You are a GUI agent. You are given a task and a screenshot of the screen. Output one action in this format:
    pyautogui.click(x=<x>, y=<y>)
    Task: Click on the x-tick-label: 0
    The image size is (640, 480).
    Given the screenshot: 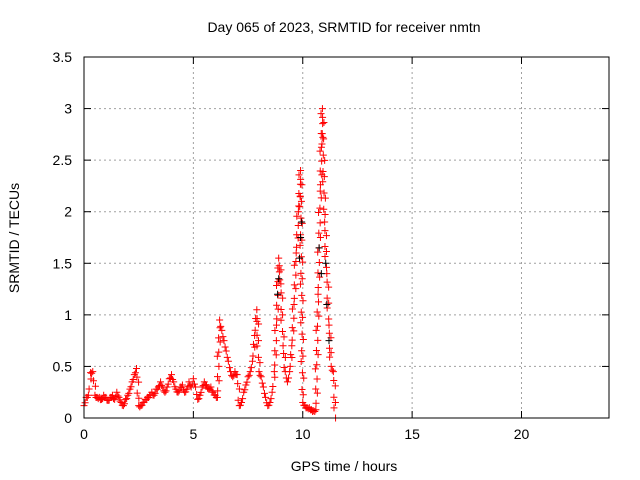 What is the action you would take?
    pyautogui.click(x=84, y=434)
    